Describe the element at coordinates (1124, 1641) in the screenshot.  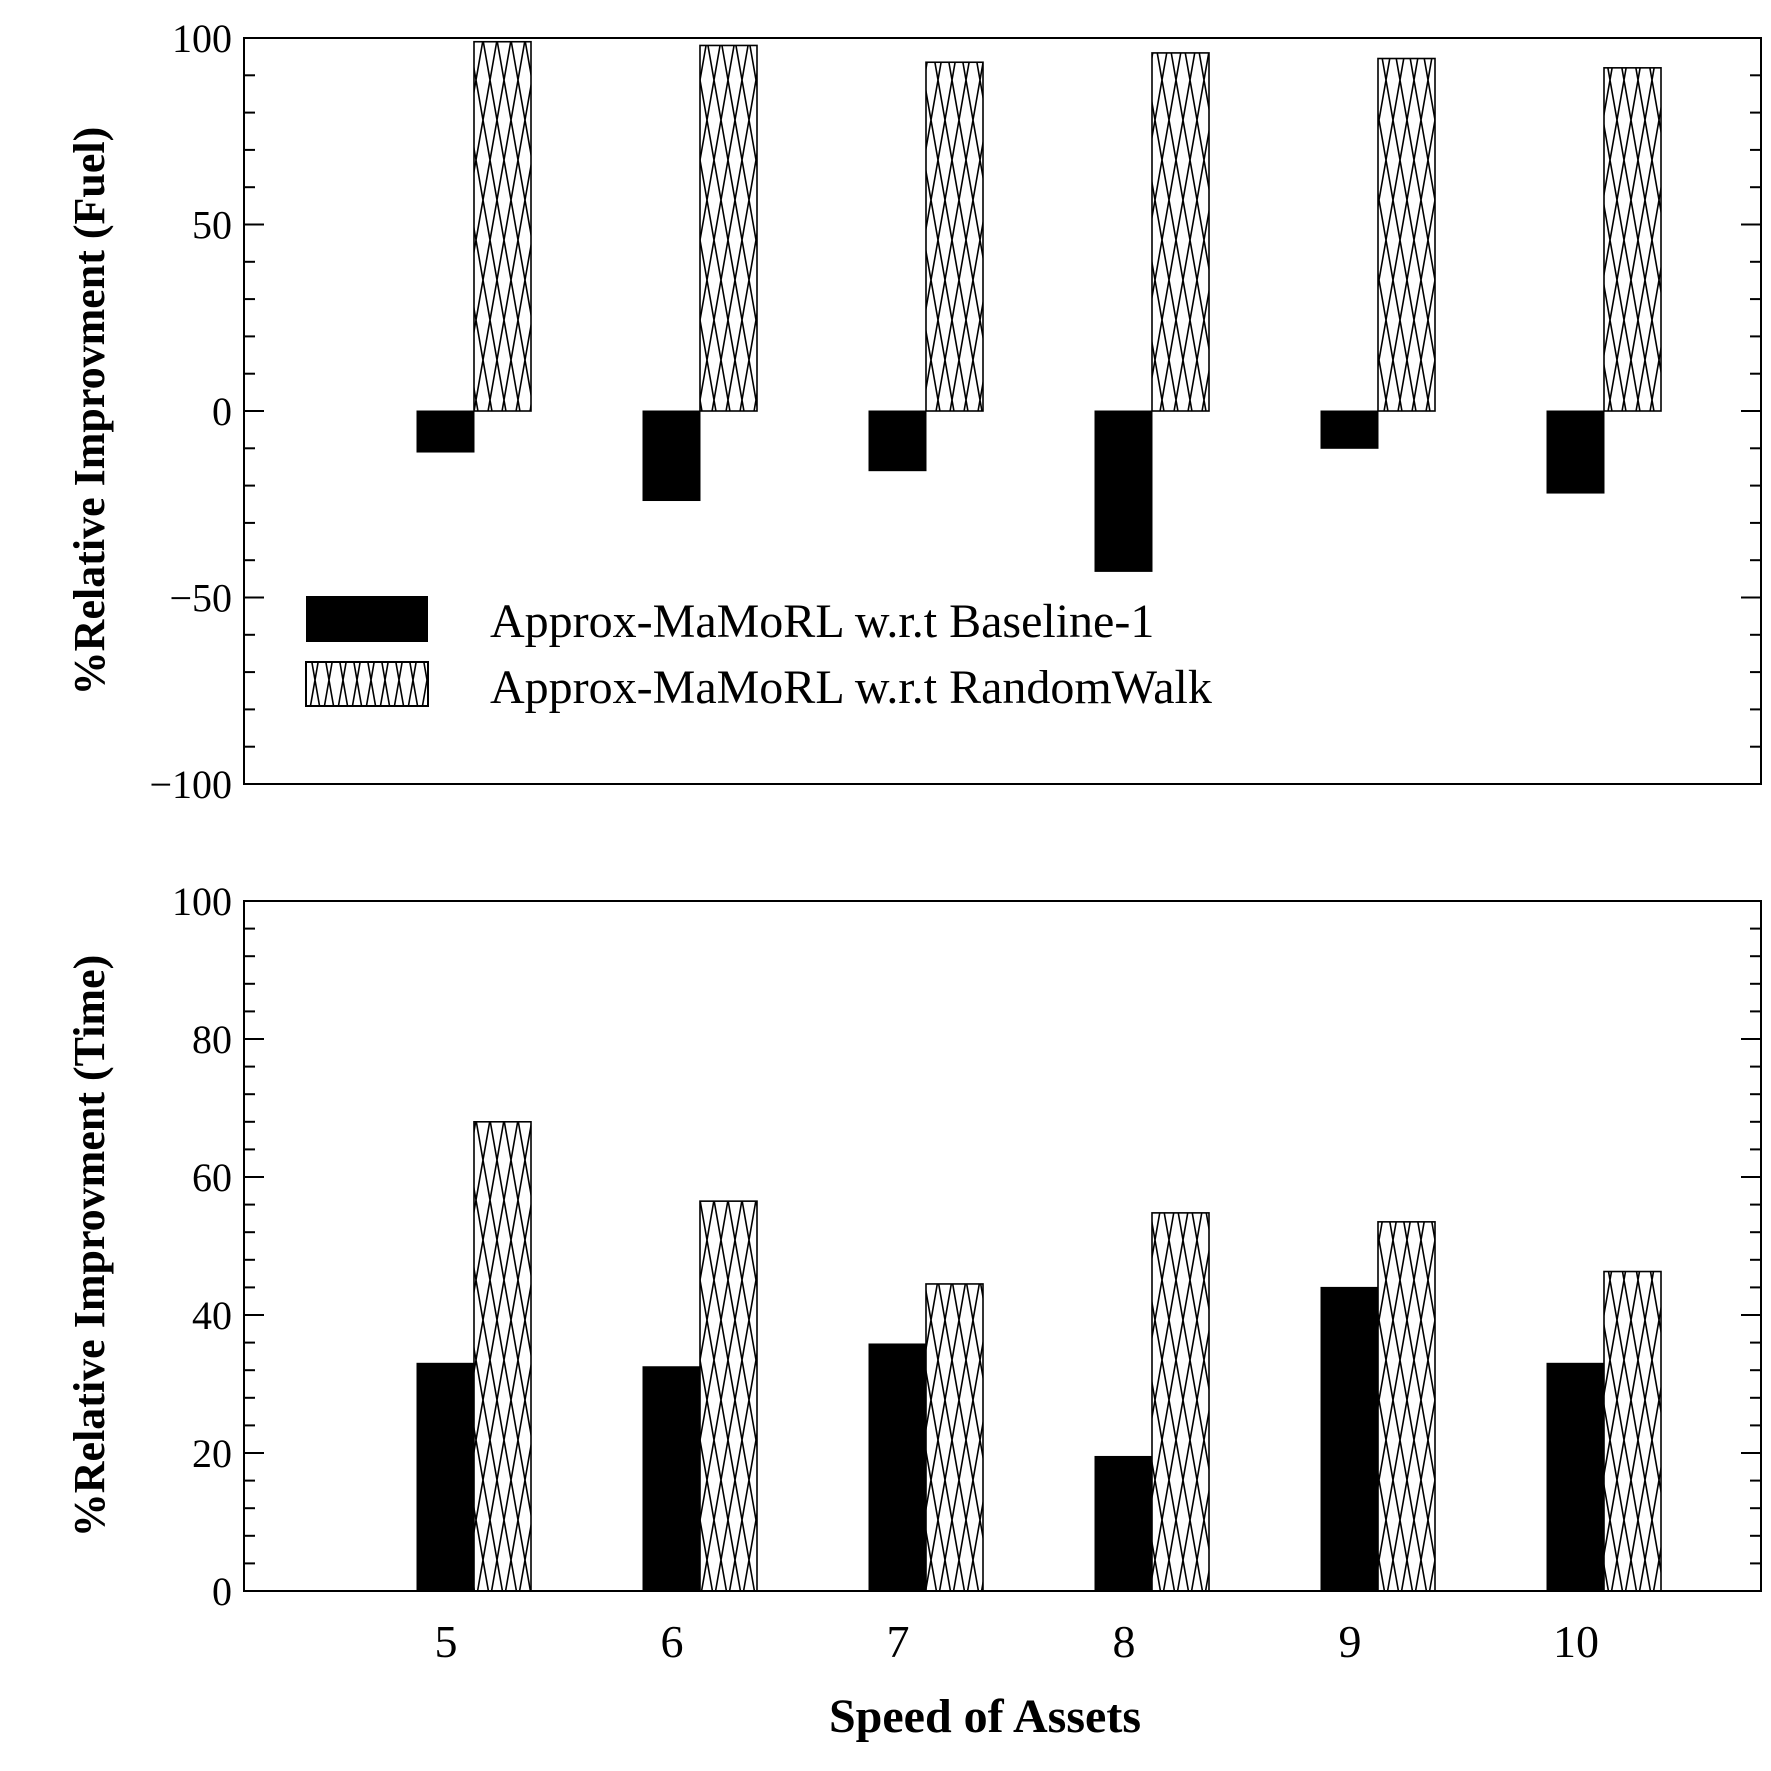
I see `x-tick-label-8: 8` at that location.